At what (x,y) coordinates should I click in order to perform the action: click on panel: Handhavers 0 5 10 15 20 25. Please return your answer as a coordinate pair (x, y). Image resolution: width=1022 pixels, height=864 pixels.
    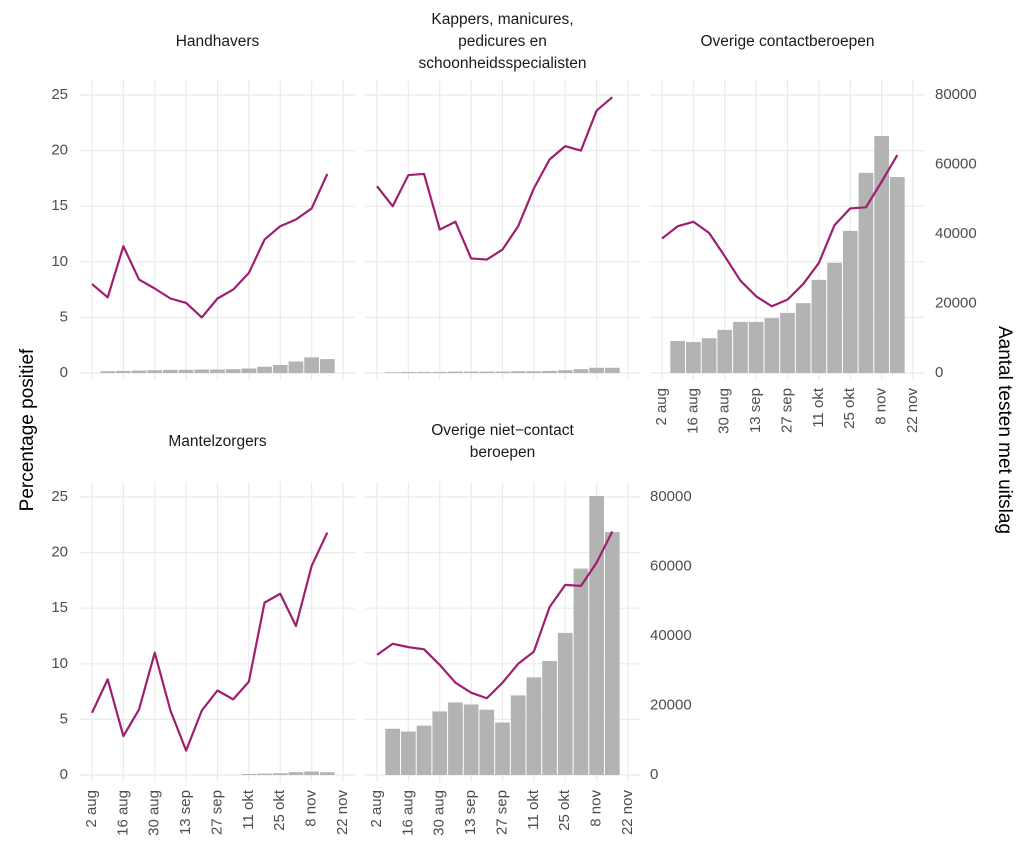
    Looking at the image, I should click on (203, 207).